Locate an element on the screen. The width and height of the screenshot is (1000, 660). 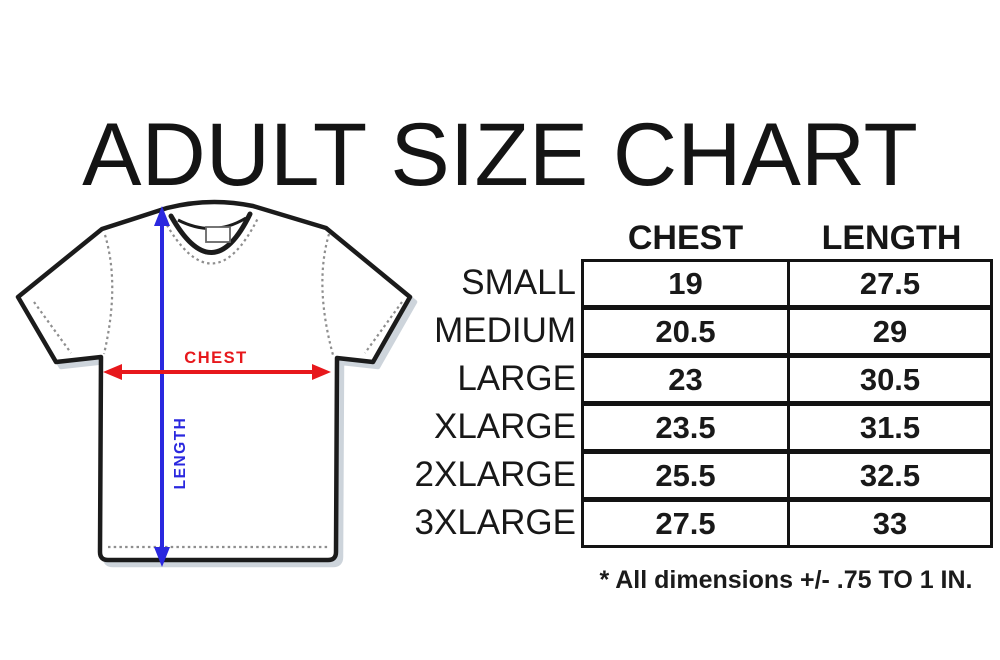
dimensions-tolerance-note: * All dimensions +/- .75 TO 1 IN. is located at coordinates (786, 580).